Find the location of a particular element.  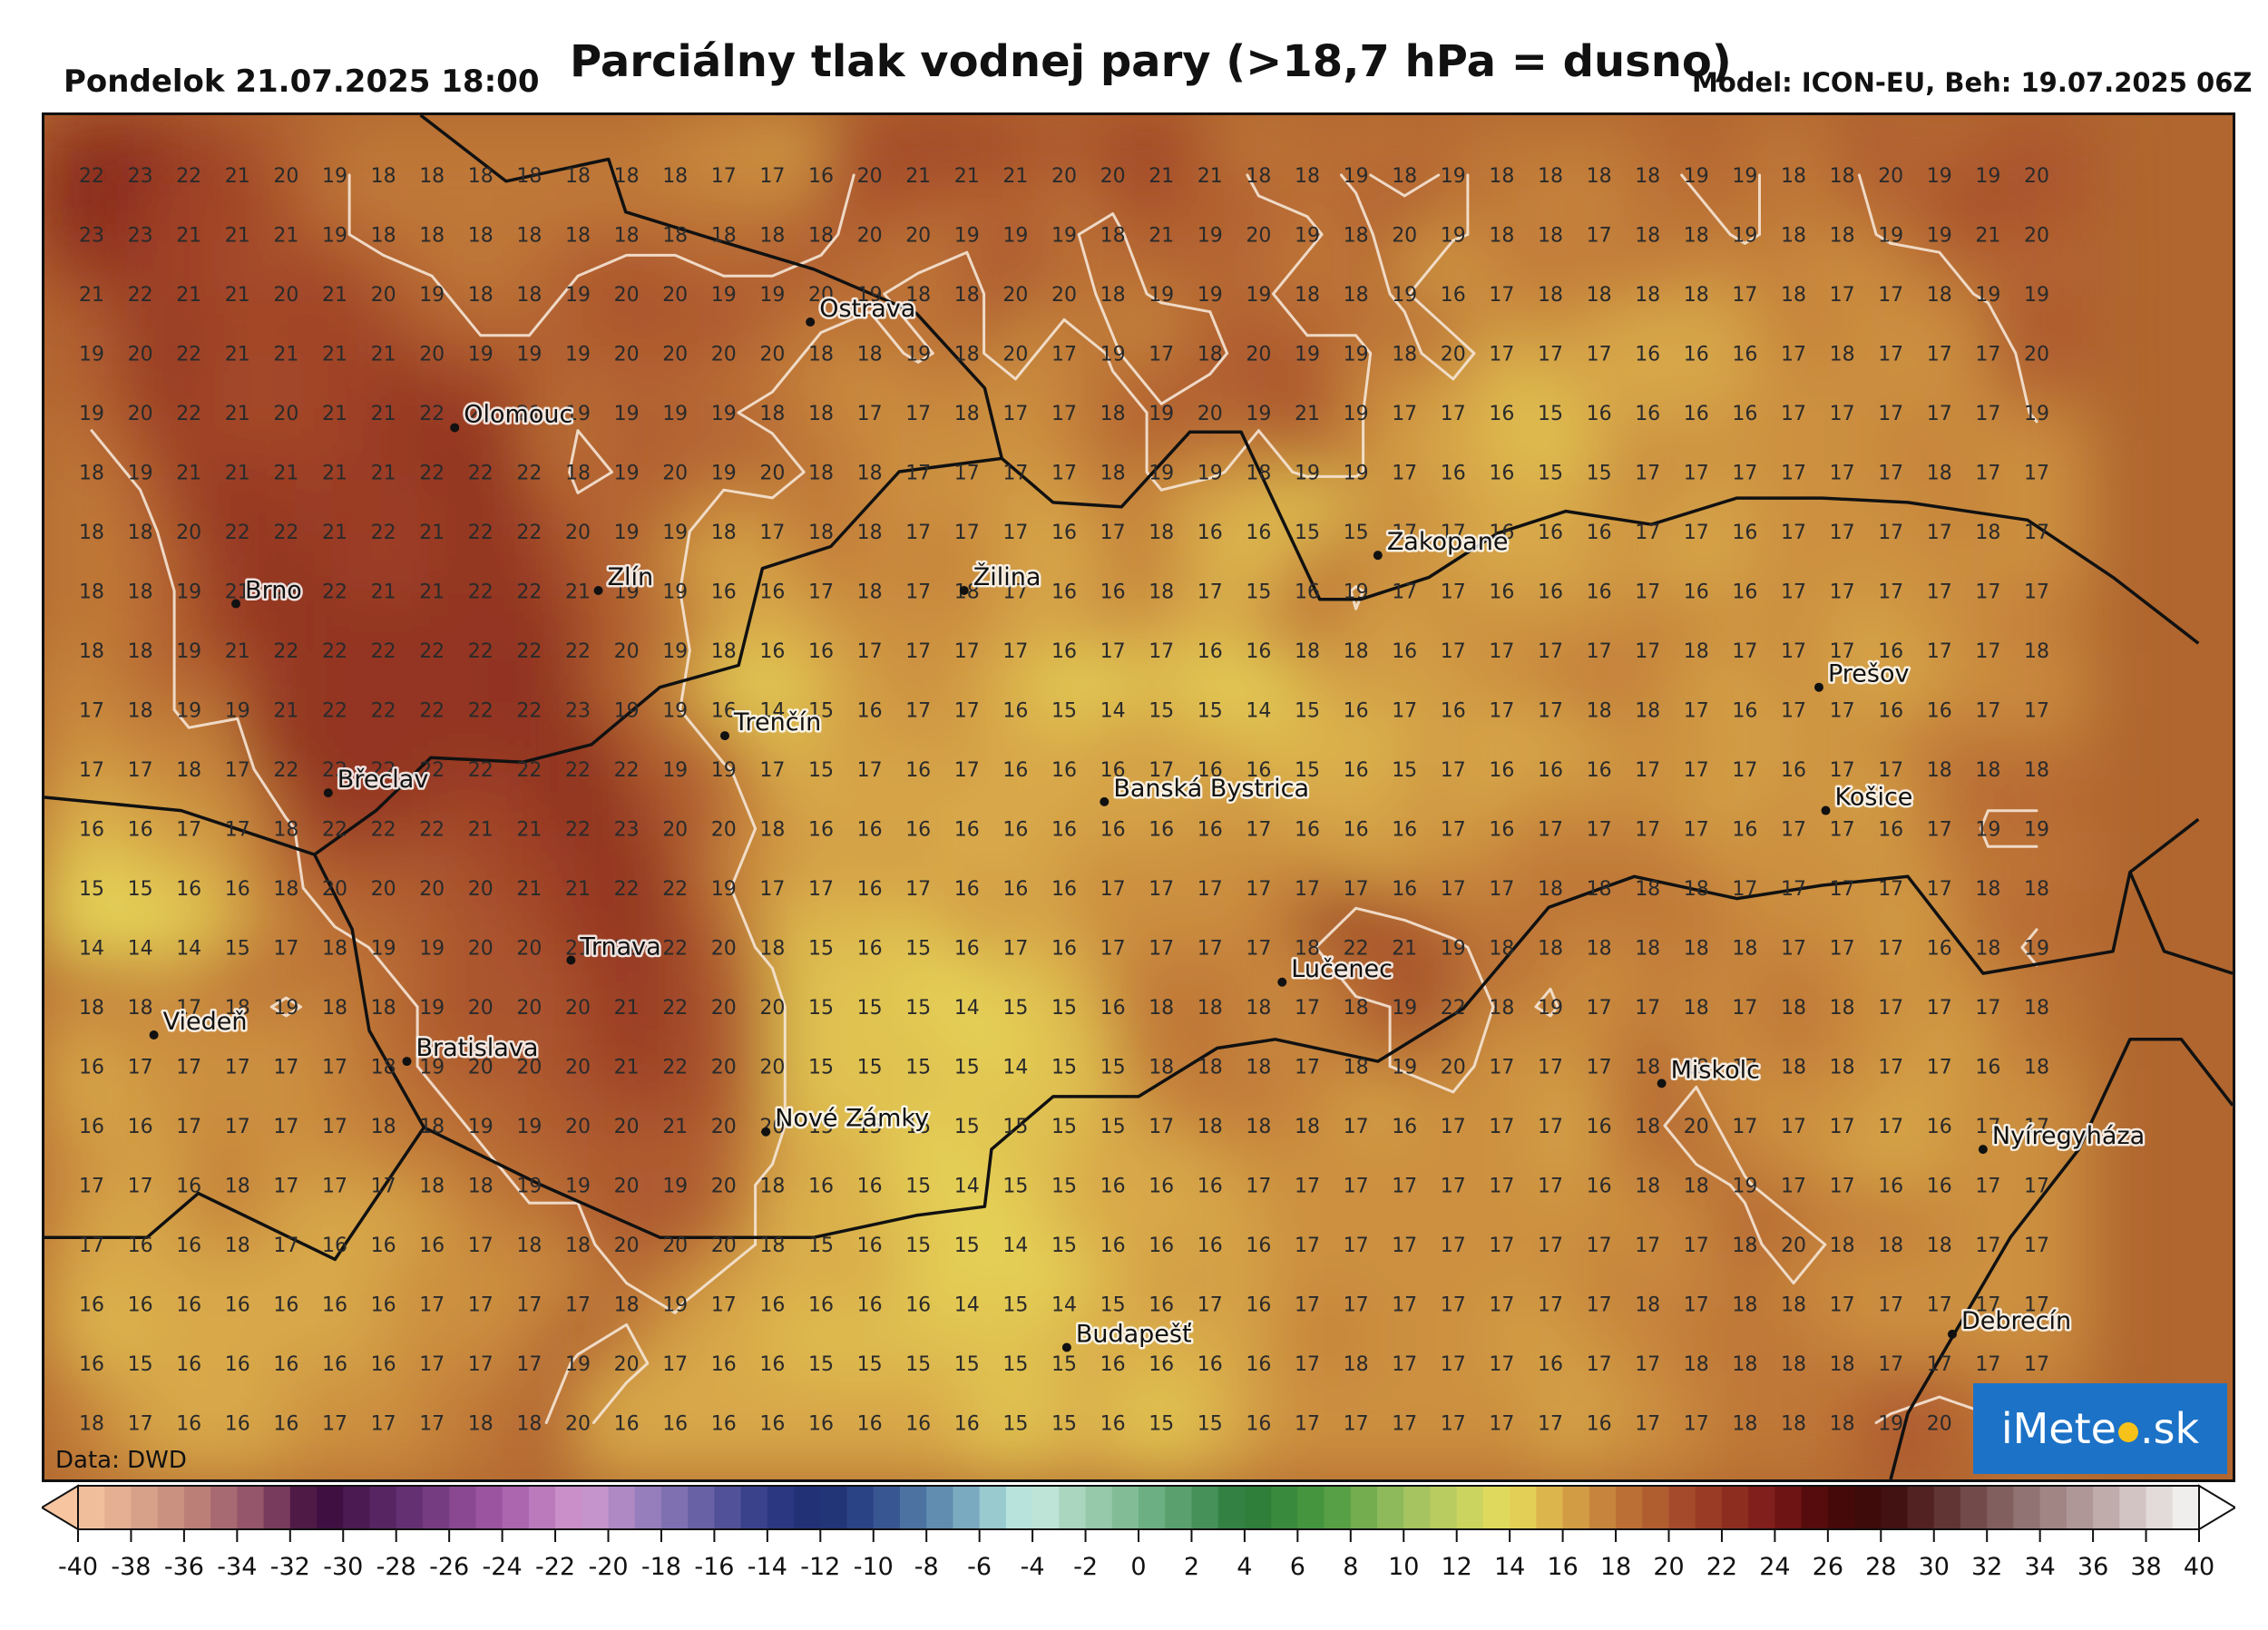

colorbar-tick-label: 24 is located at coordinates (1775, 1567).